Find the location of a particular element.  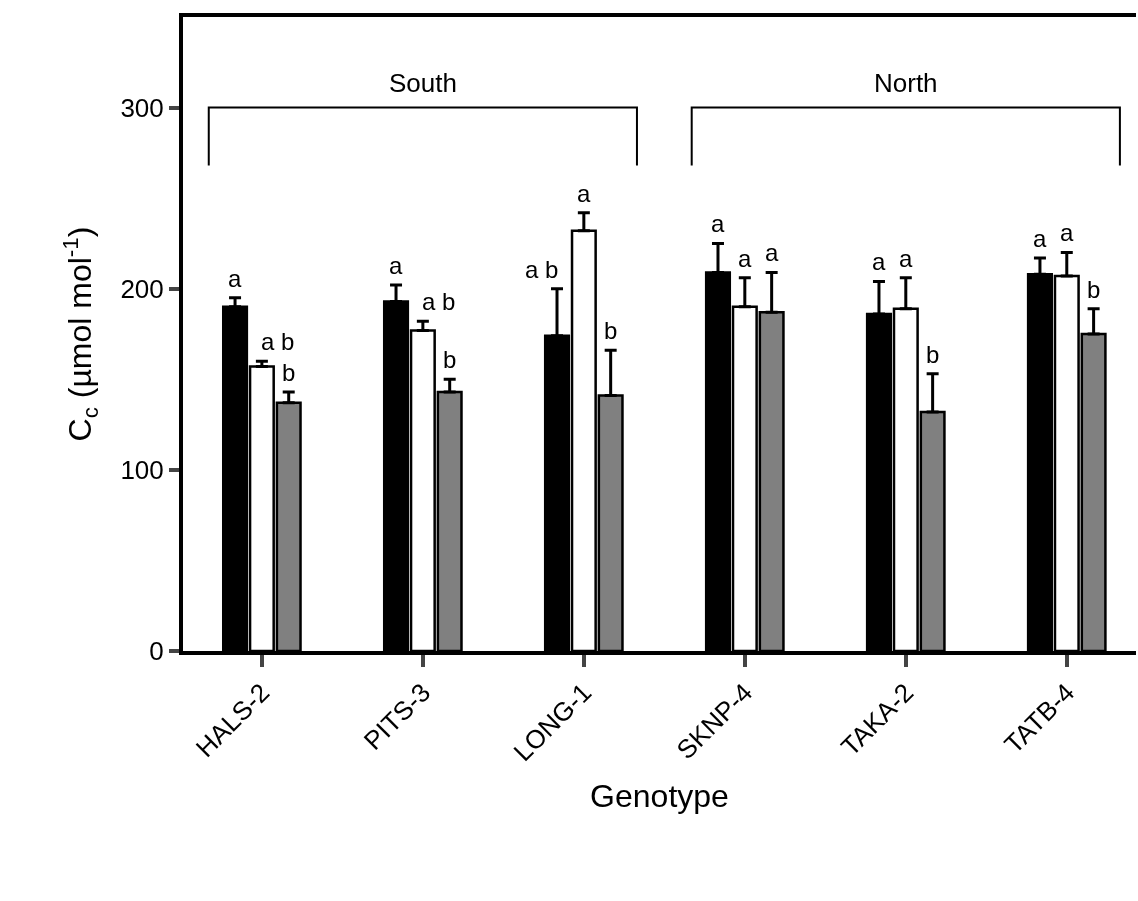

y-tick-label: 0 is located at coordinates (156, 651).